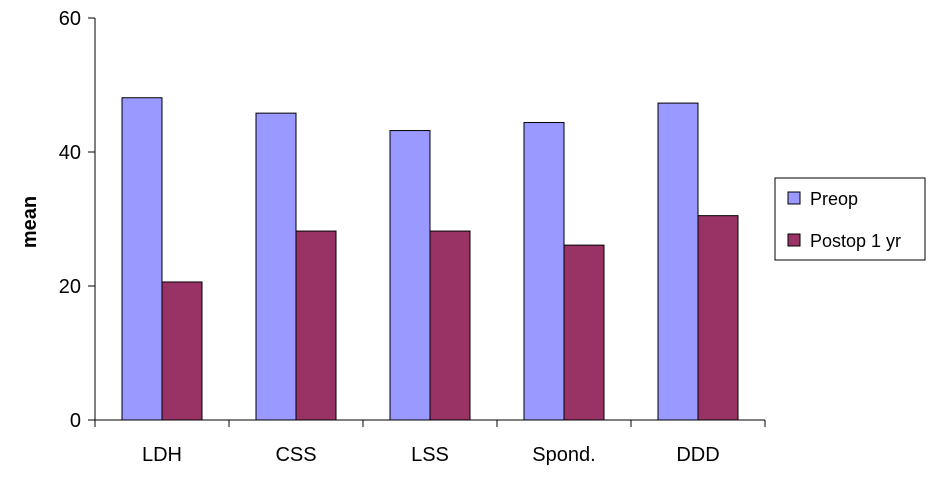 Image resolution: width=938 pixels, height=479 pixels. What do you see at coordinates (678, 261) in the screenshot?
I see `bar-preop-ddd` at bounding box center [678, 261].